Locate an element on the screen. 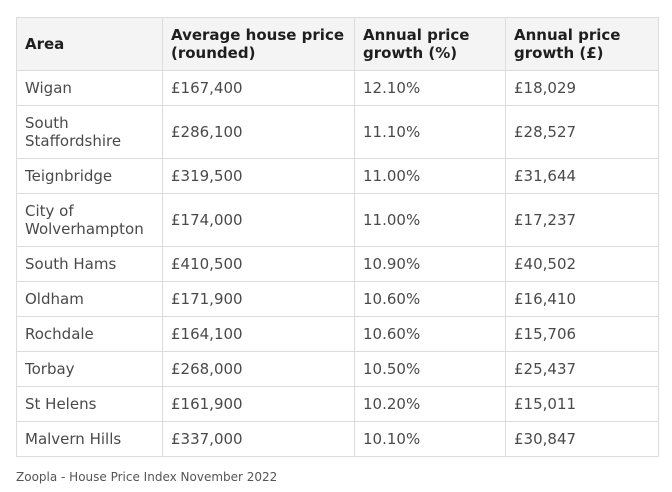 The height and width of the screenshot is (492, 672). cell-growth-percent: 10.10% is located at coordinates (430, 439).